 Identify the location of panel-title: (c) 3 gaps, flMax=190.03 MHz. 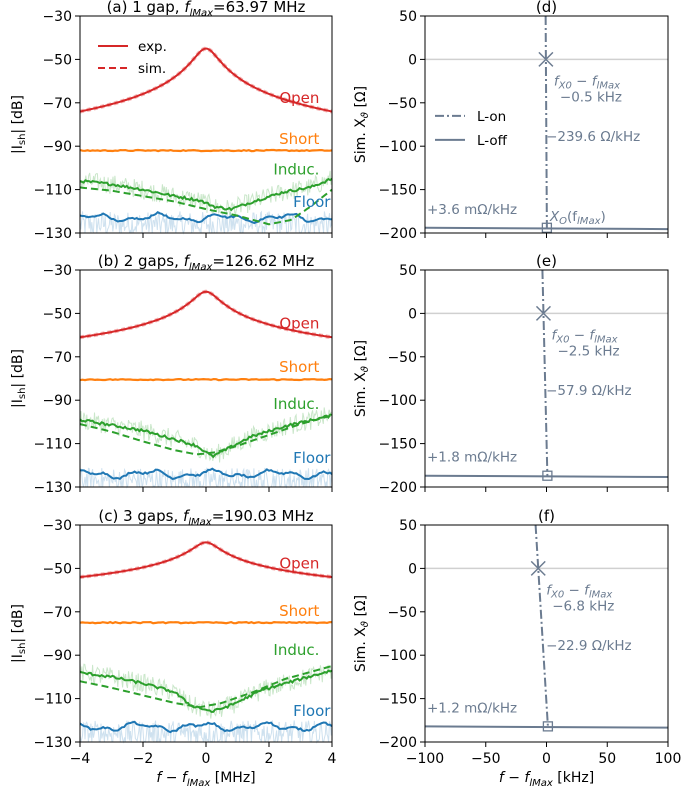
(205, 517).